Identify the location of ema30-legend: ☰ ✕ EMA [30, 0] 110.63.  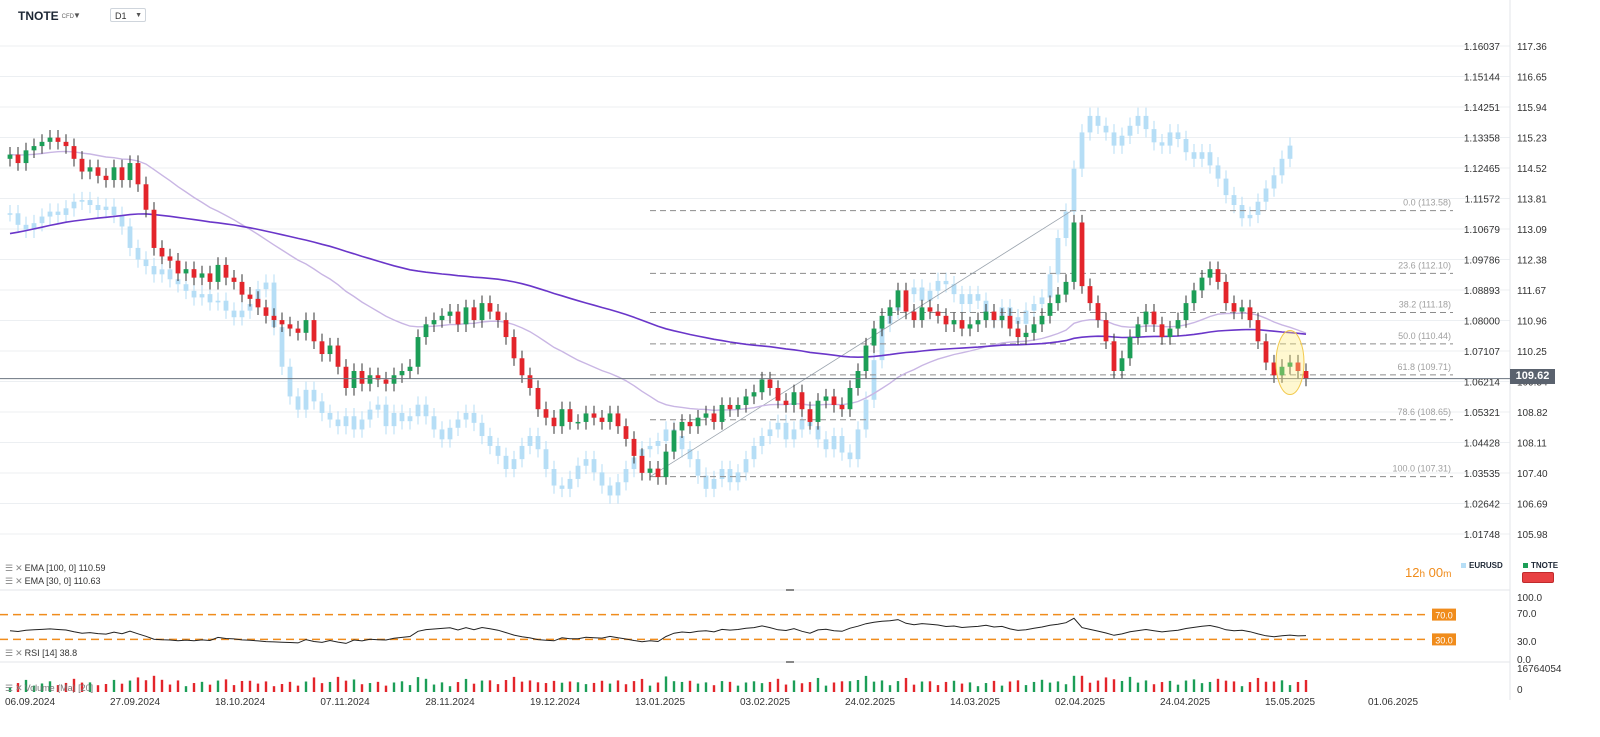
(53, 581).